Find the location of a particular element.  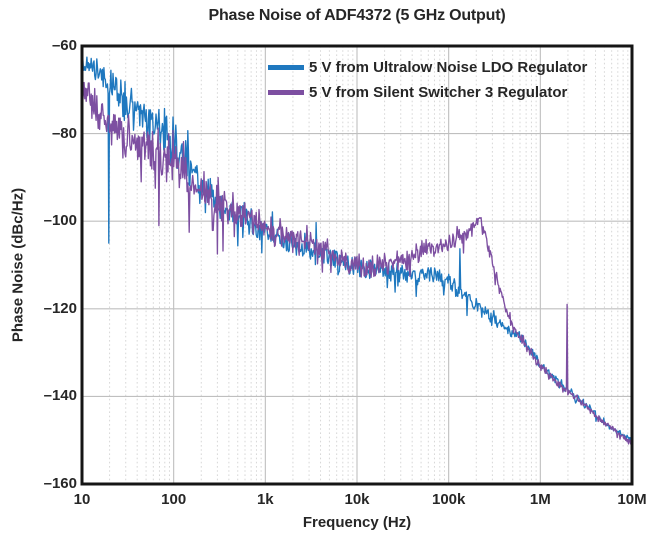

x-tick-label: 10k is located at coordinates (357, 499).